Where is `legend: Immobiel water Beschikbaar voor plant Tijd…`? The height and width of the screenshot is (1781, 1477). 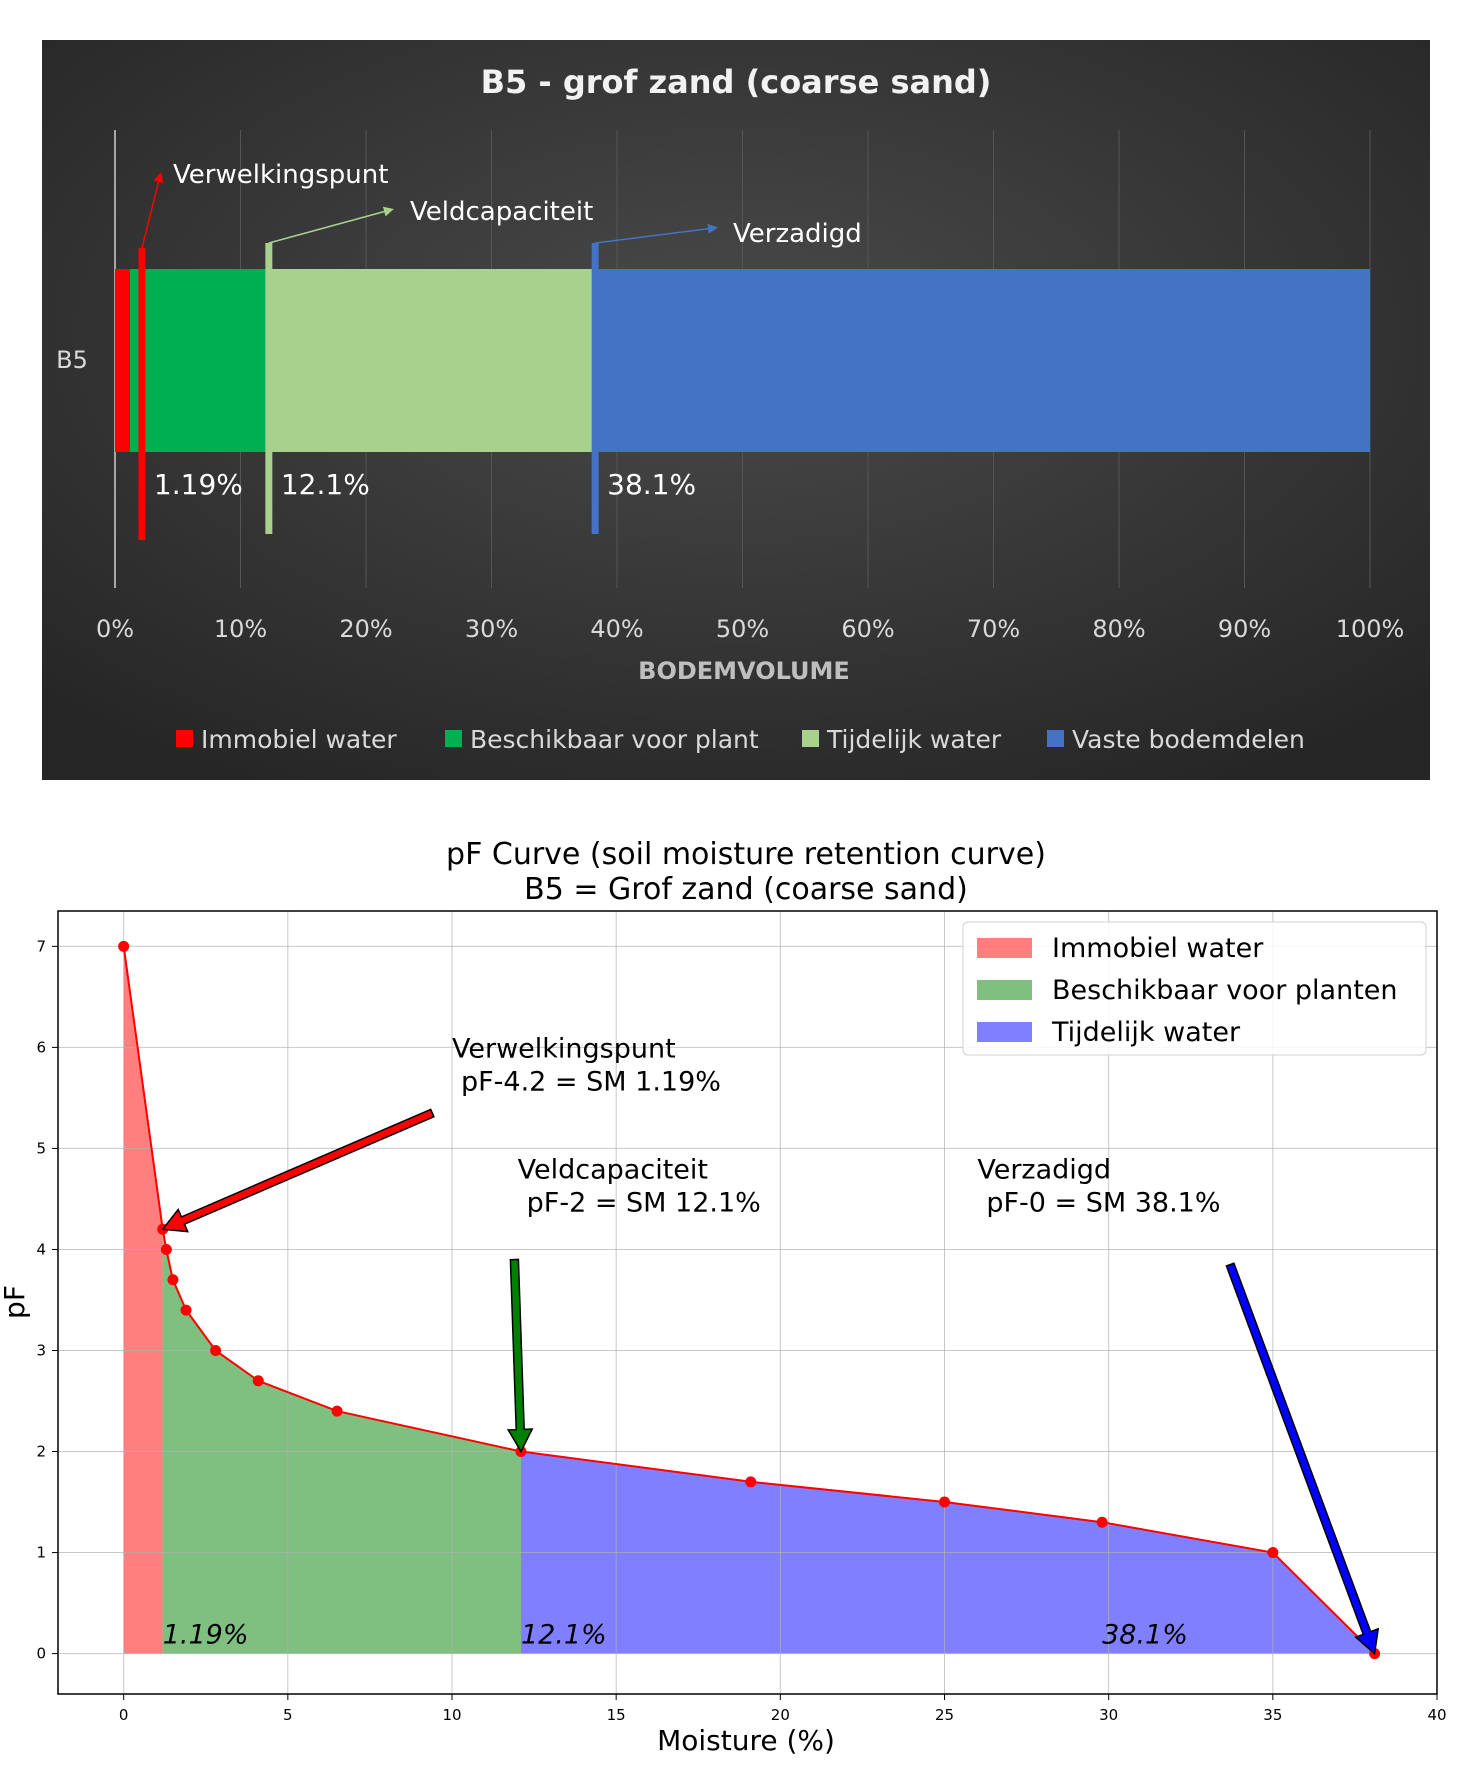 legend: Immobiel water Beschikbaar voor plant Tijd… is located at coordinates (740, 739).